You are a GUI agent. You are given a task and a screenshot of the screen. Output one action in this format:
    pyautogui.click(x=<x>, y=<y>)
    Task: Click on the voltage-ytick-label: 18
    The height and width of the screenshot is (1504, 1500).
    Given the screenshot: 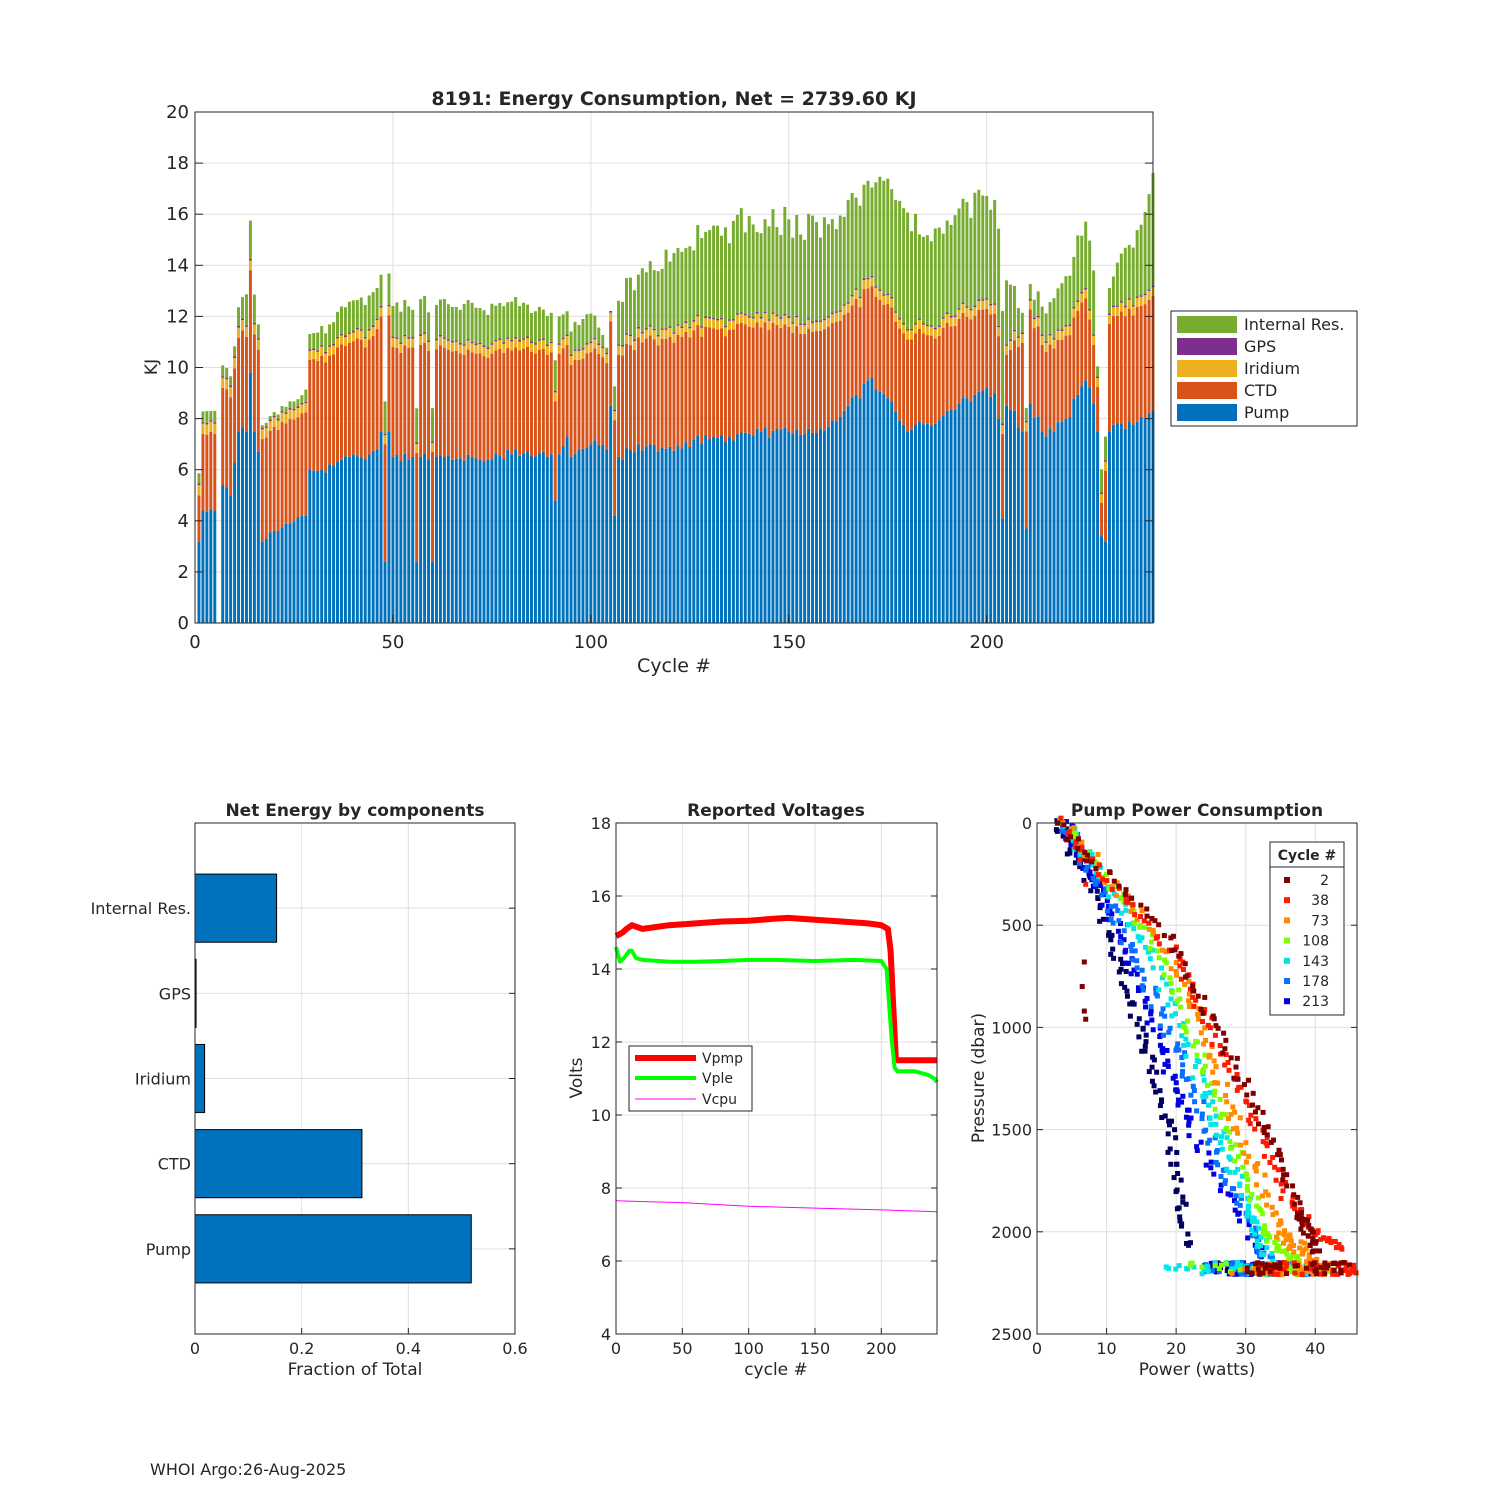 What is the action you would take?
    pyautogui.click(x=601, y=823)
    